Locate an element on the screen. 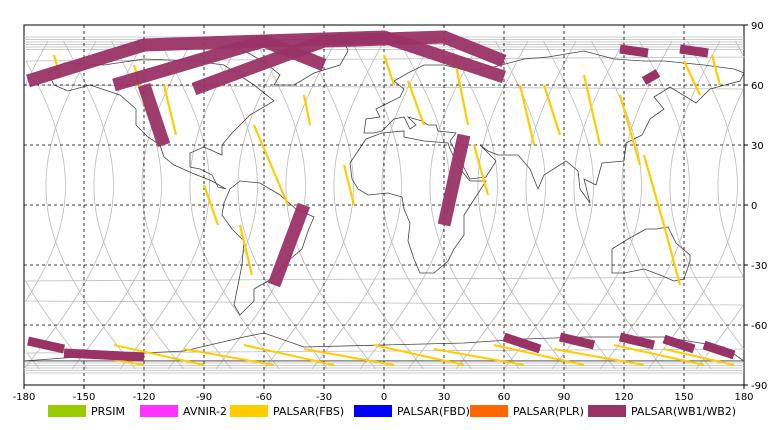 The height and width of the screenshot is (430, 770). legend-item-avnir: AVNIR-2 is located at coordinates (183, 411).